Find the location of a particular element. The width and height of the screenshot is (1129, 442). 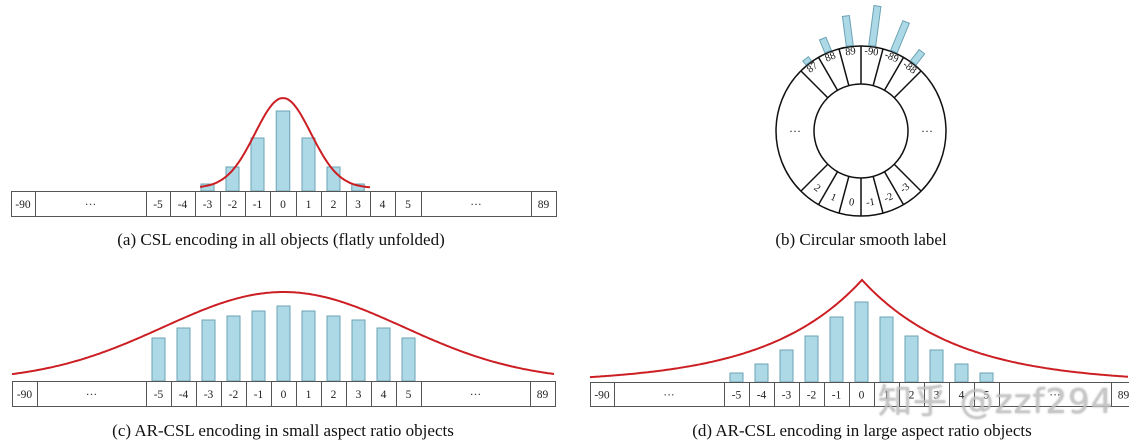

radial-bar--89 is located at coordinates (900, 36).